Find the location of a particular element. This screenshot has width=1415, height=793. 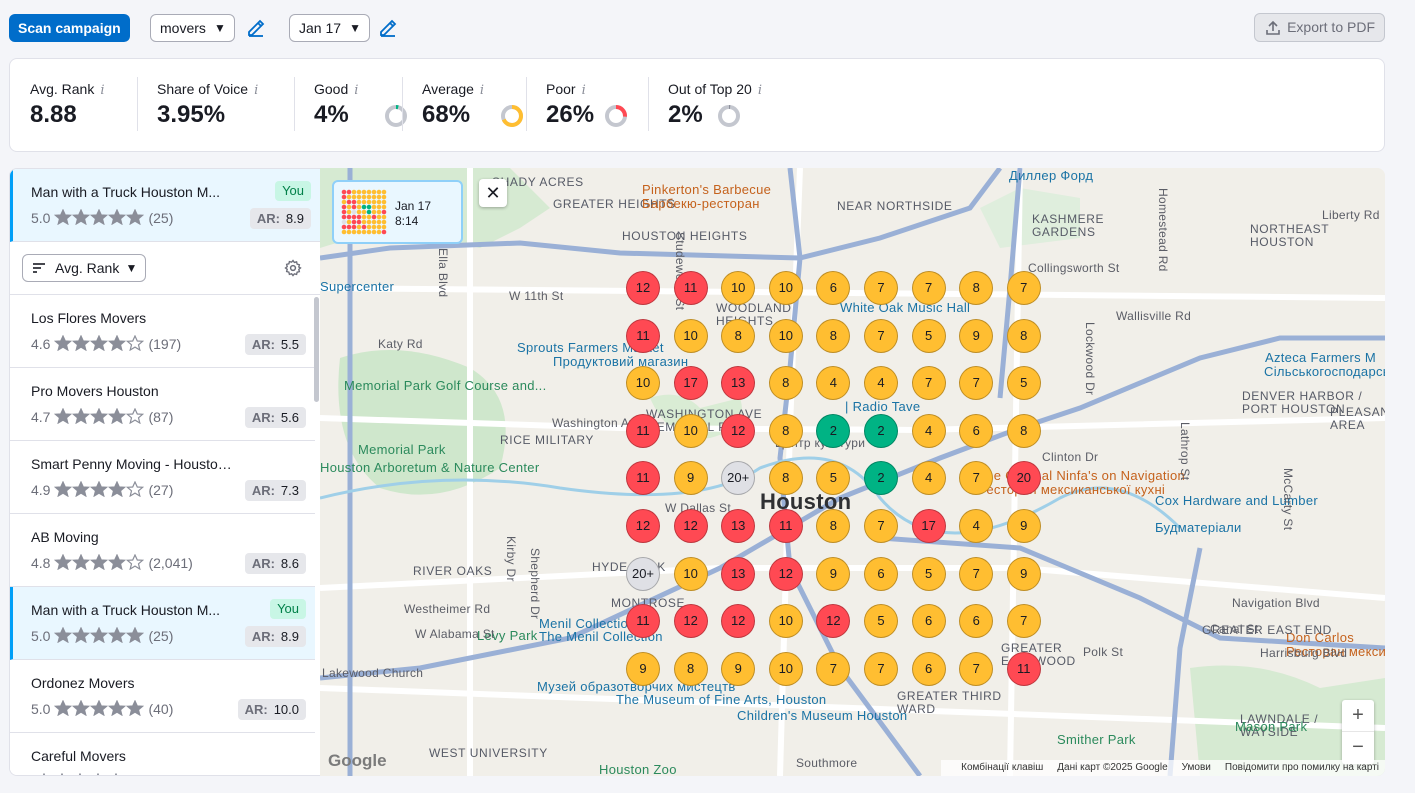

close-snapshot-button: ✕ is located at coordinates (493, 193).